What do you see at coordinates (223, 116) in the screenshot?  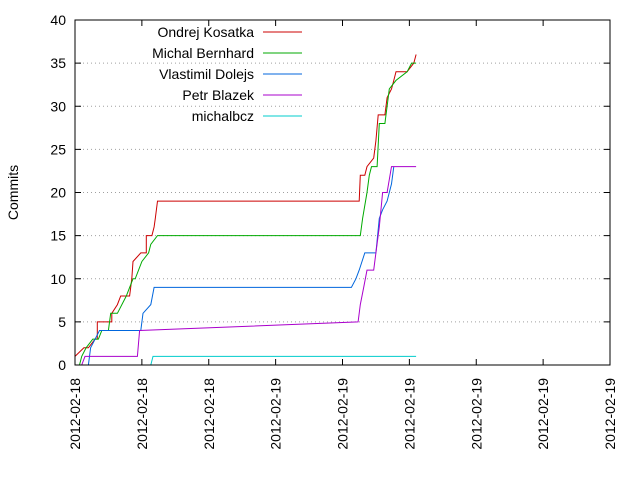 I see `legend-label: michalbcz` at bounding box center [223, 116].